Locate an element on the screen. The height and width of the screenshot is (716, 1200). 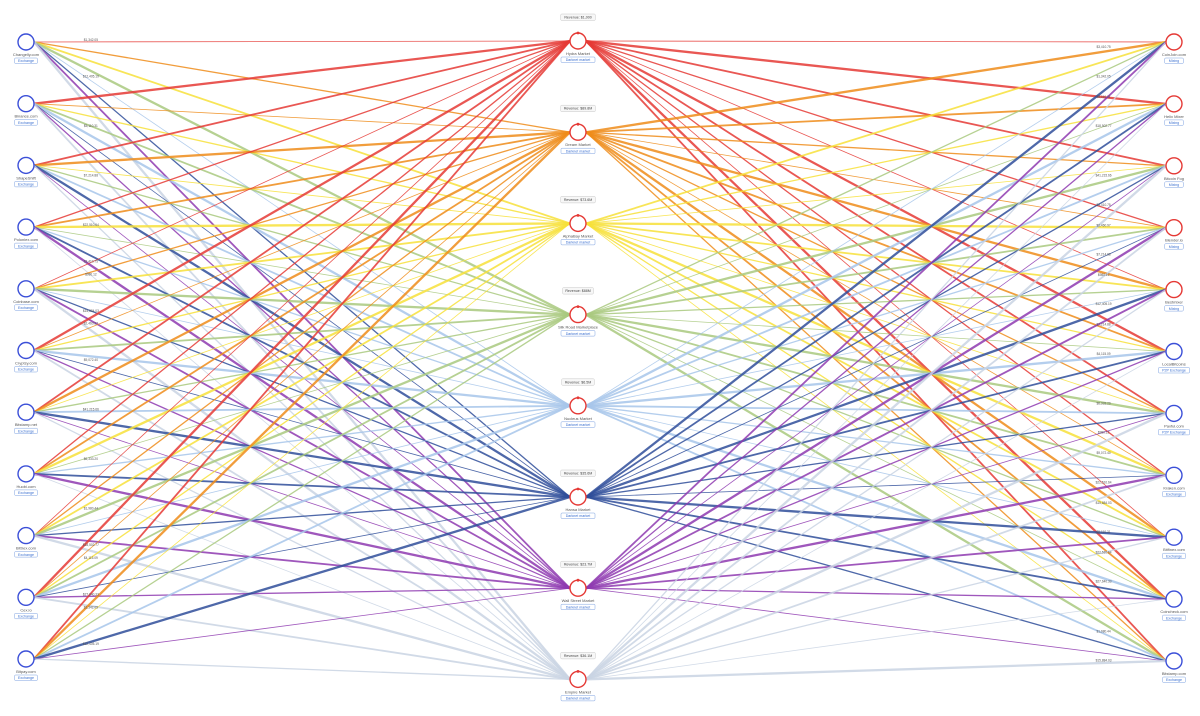
flow-hydra-market-to-coinjoin-com is located at coordinates (876, 41).